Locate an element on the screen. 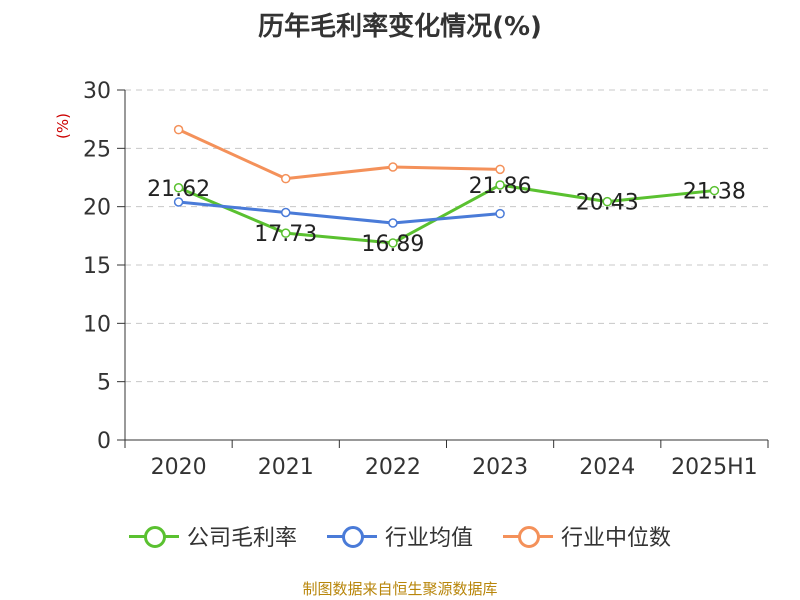  series is located at coordinates (446, 186).